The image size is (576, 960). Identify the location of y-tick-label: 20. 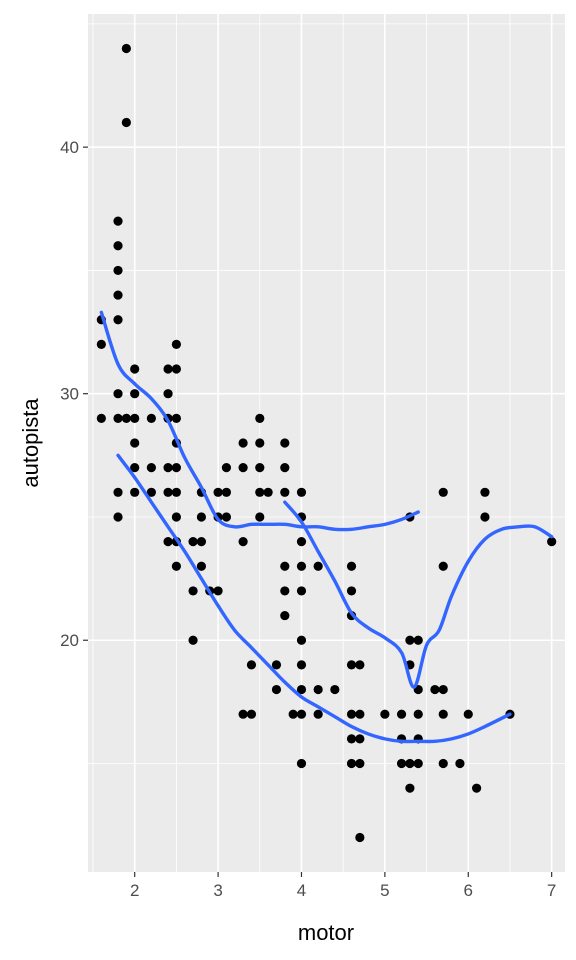
(69, 640).